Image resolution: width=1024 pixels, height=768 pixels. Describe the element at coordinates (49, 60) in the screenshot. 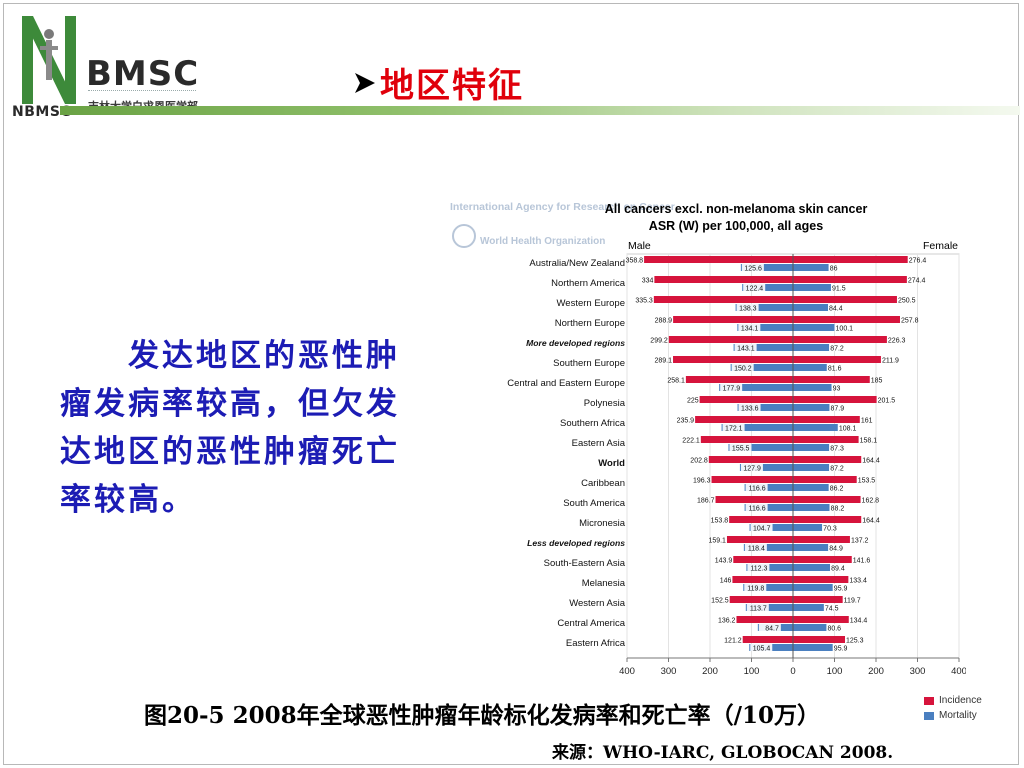

I see `logo-n-emblem-icon` at that location.